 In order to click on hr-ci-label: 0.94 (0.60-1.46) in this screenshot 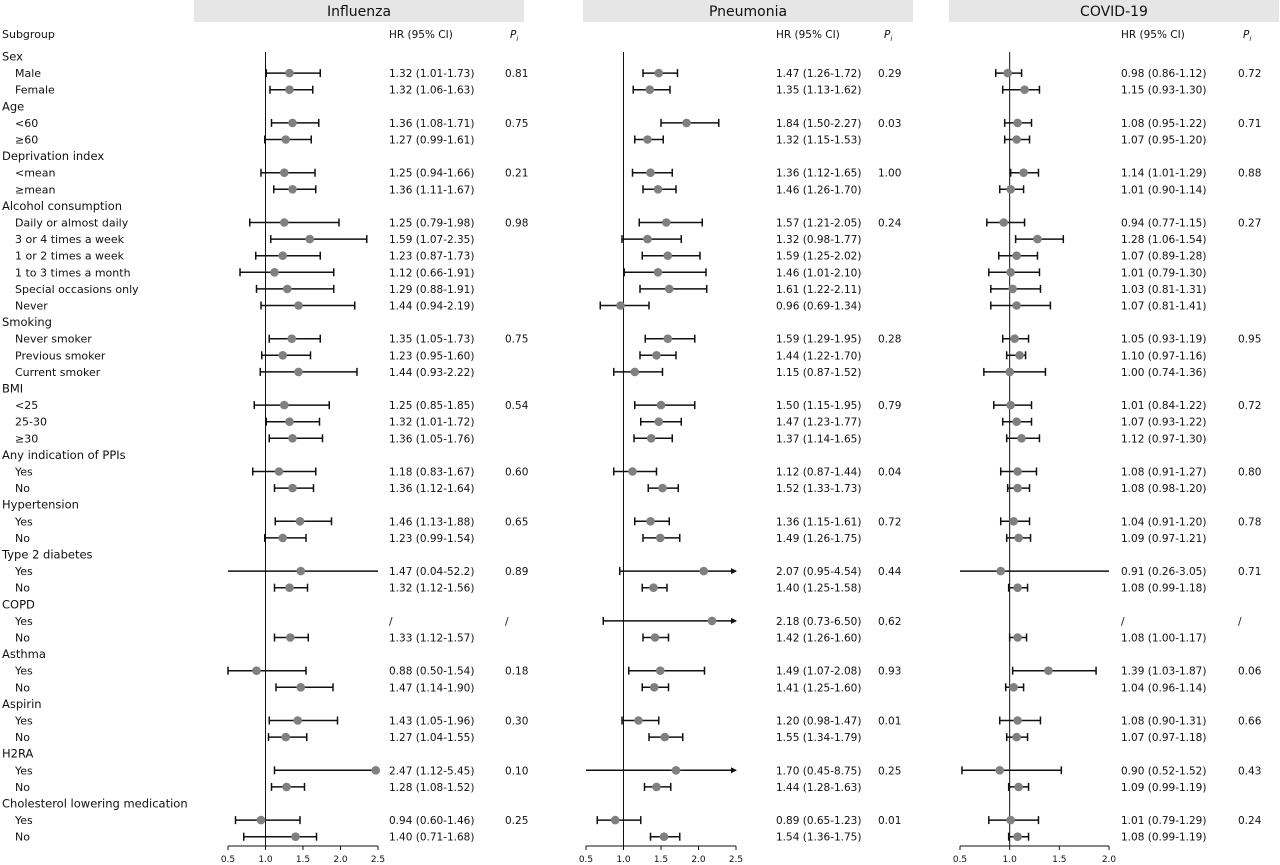, I will do `click(431, 821)`.